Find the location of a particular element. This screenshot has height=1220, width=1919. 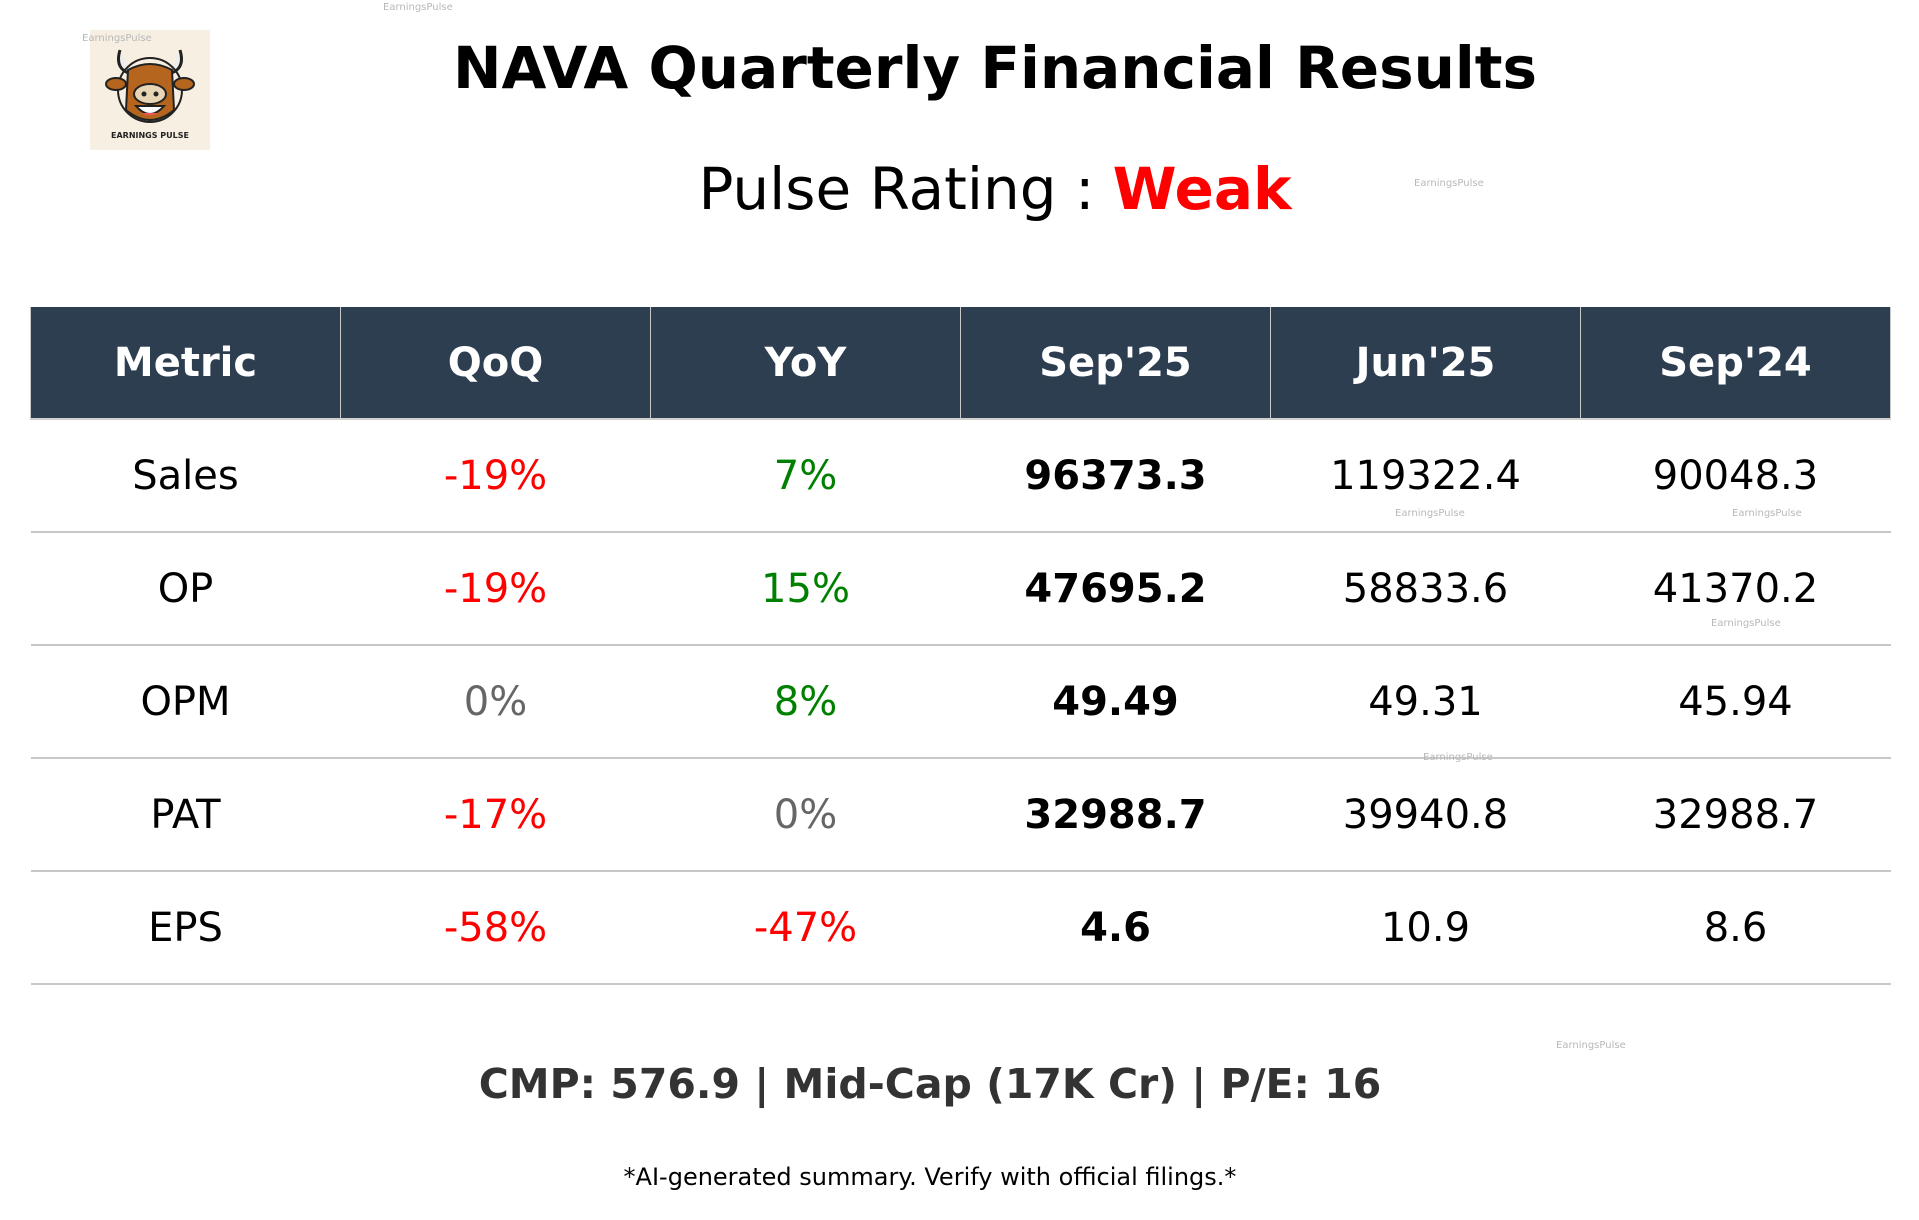

table-row: Sales -19% 7% 96373.3 119322.4 90048.3 is located at coordinates (960, 476).